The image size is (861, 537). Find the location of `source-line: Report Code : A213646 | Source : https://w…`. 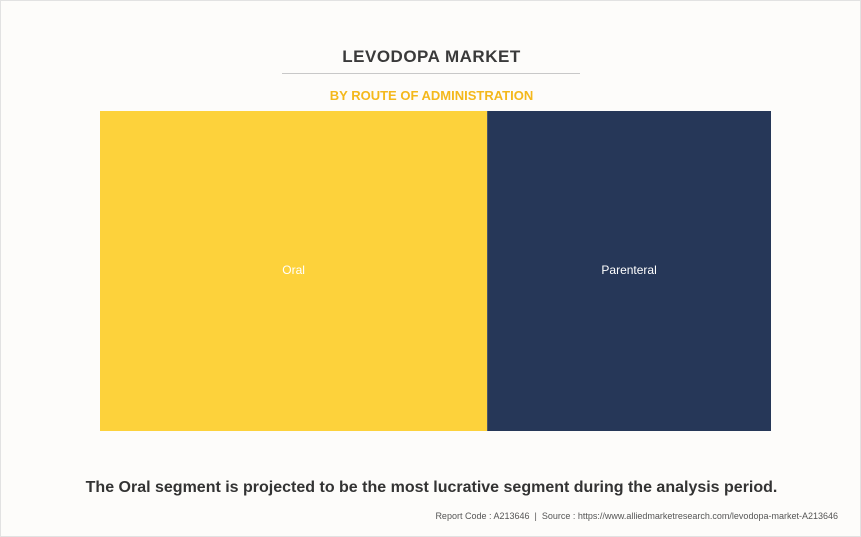

source-line: Report Code : A213646 | Source : https://w… is located at coordinates (636, 516).